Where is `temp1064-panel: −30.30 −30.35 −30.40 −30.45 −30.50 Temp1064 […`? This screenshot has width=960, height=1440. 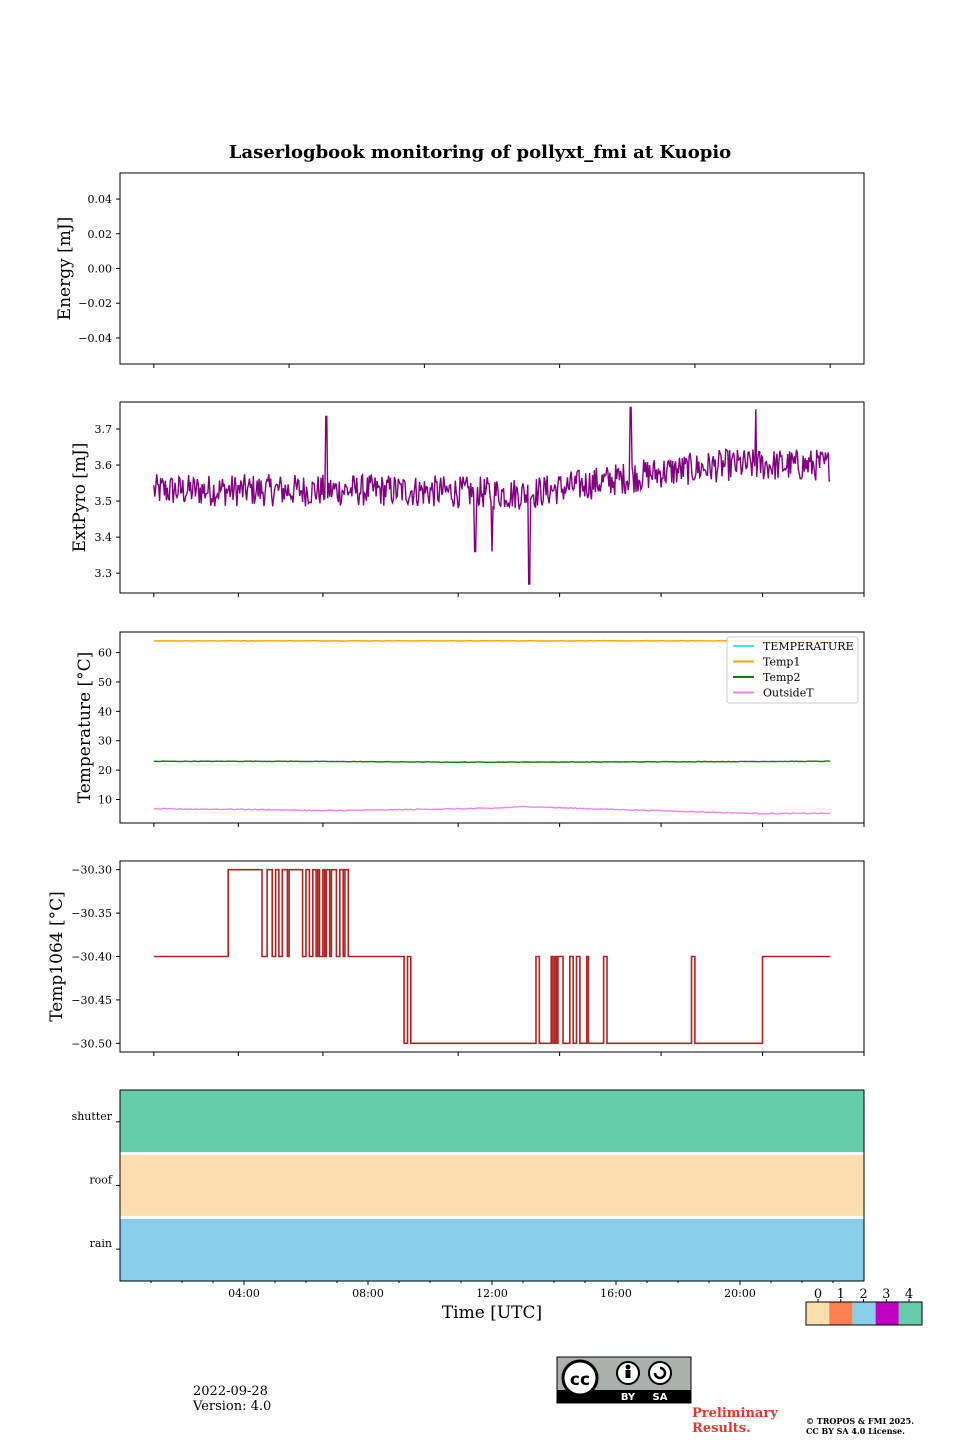 temp1064-panel: −30.30 −30.35 −30.40 −30.45 −30.50 Temp1064 [… is located at coordinates (456, 958).